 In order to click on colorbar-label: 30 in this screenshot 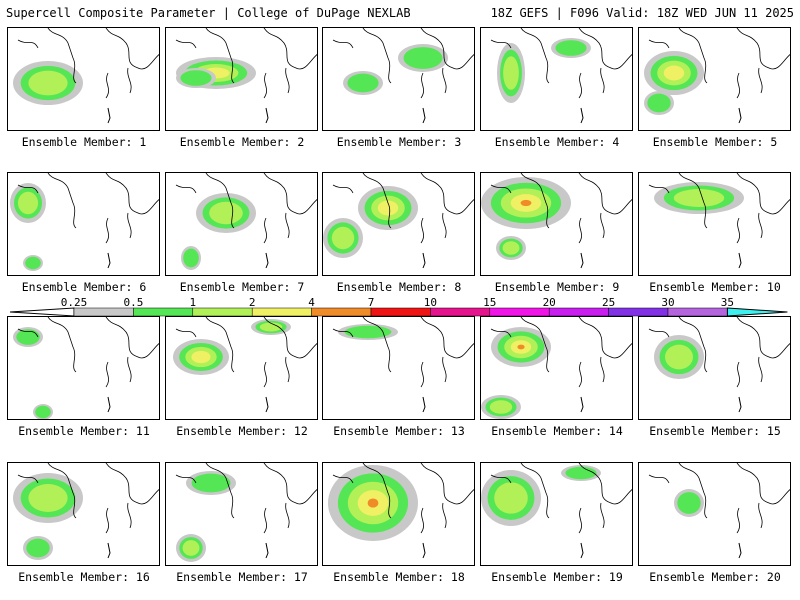, I will do `click(668, 302)`.